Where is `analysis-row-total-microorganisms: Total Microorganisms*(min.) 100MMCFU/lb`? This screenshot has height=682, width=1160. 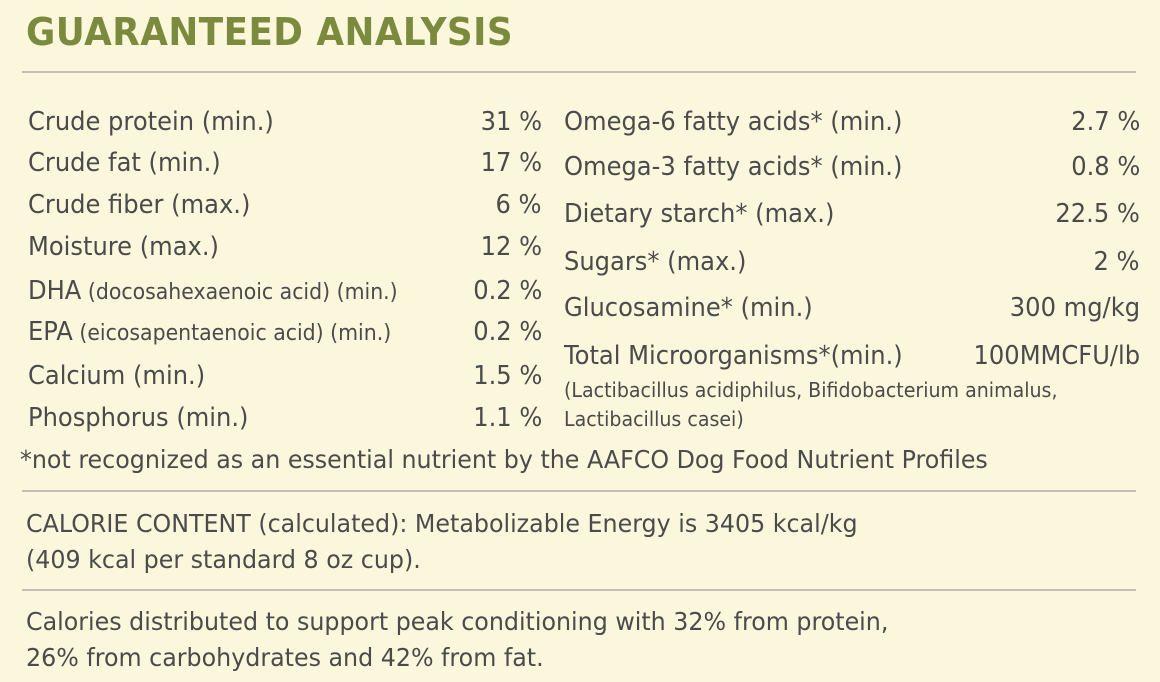 analysis-row-total-microorganisms: Total Microorganisms*(min.) 100MMCFU/lb is located at coordinates (852, 356).